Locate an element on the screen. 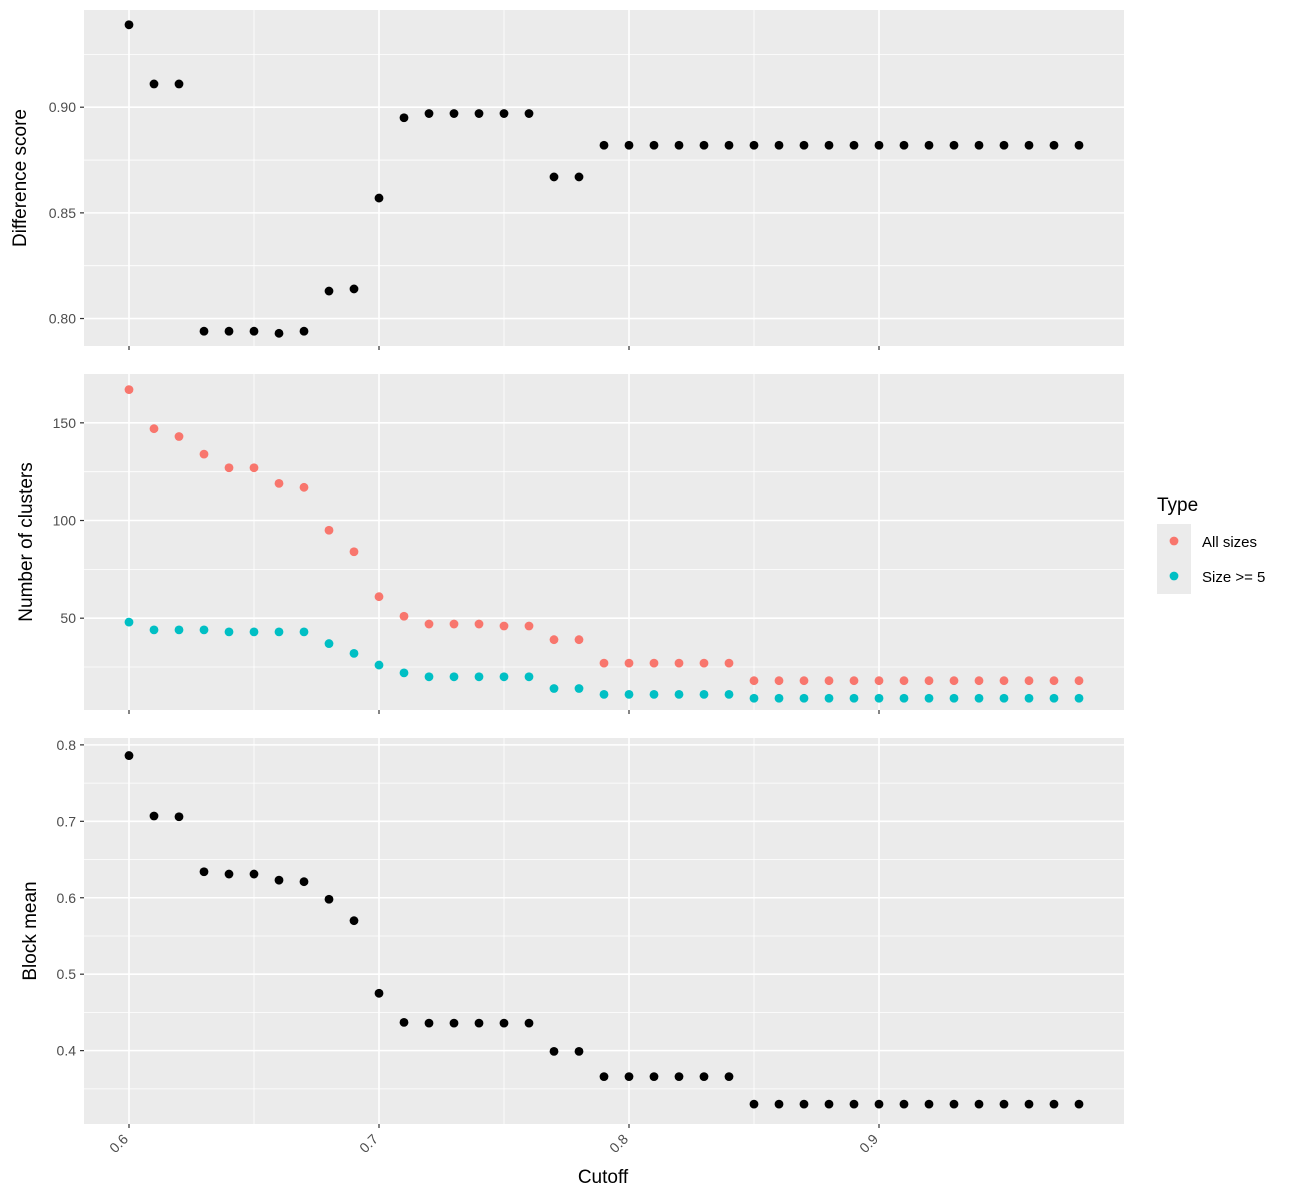 The image size is (1300, 1200). y-tick-label: 150 is located at coordinates (65, 423).